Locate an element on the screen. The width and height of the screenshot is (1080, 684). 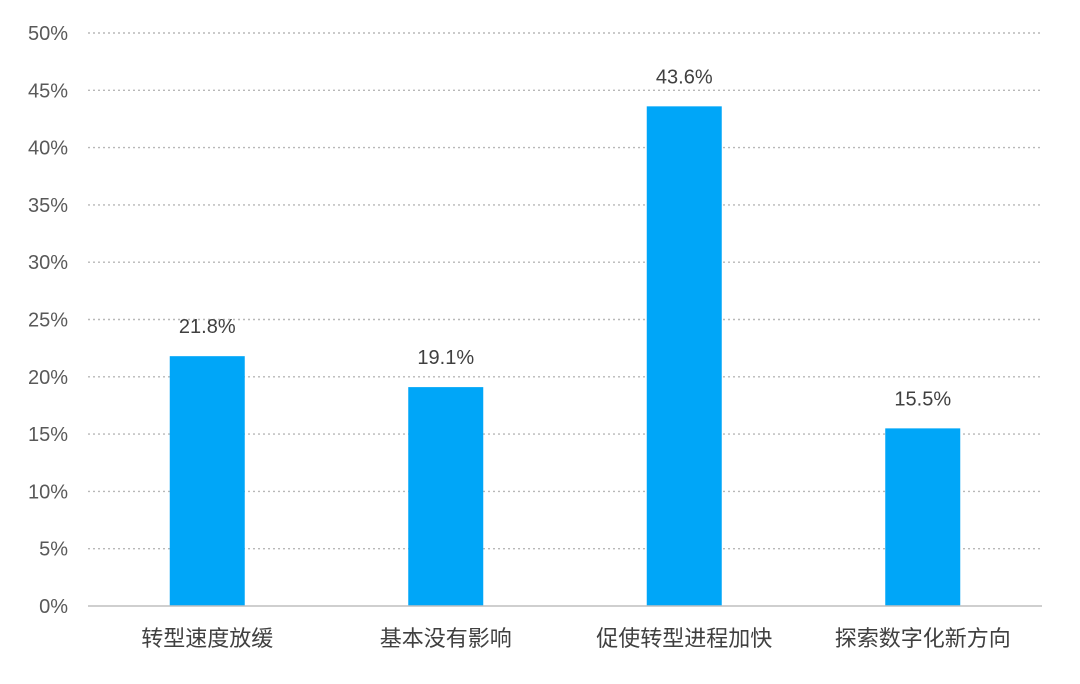
y-tick-label: 25% is located at coordinates (48, 321).